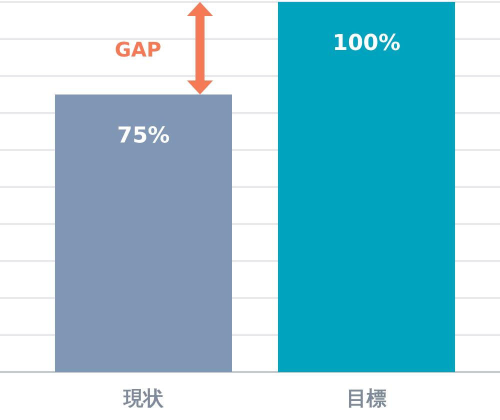 This screenshot has width=500, height=420. What do you see at coordinates (143, 136) in the screenshot?
I see `data-label: 75%` at bounding box center [143, 136].